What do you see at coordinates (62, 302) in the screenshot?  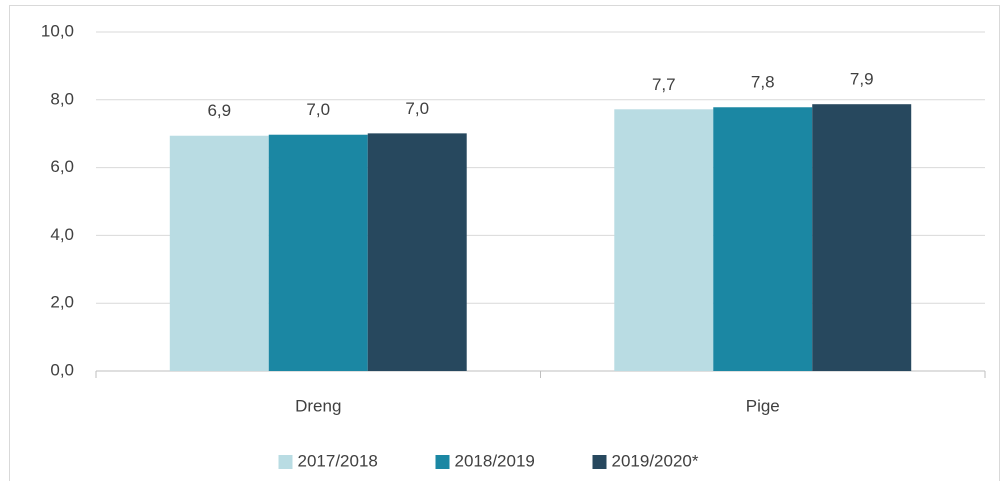 I see `y-tick-label: 2,0` at bounding box center [62, 302].